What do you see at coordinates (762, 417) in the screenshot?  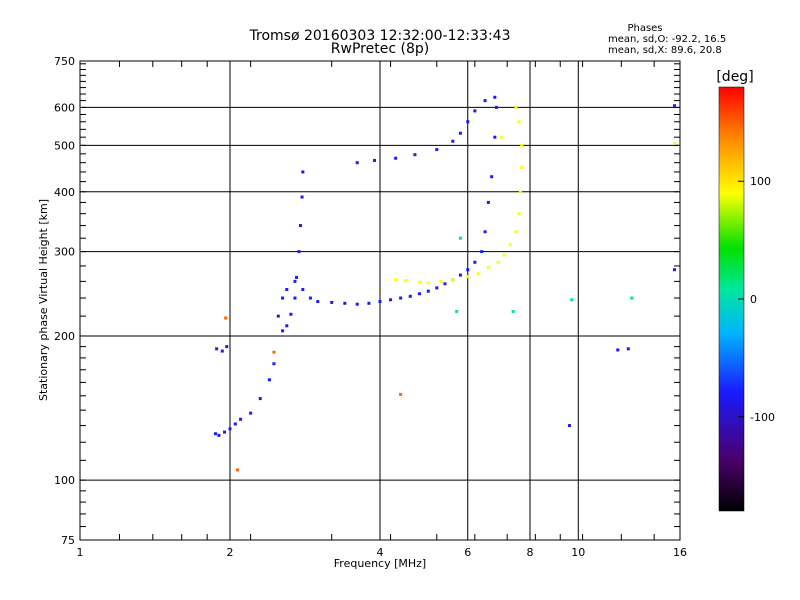 I see `colorbar-tick-label: -100` at bounding box center [762, 417].